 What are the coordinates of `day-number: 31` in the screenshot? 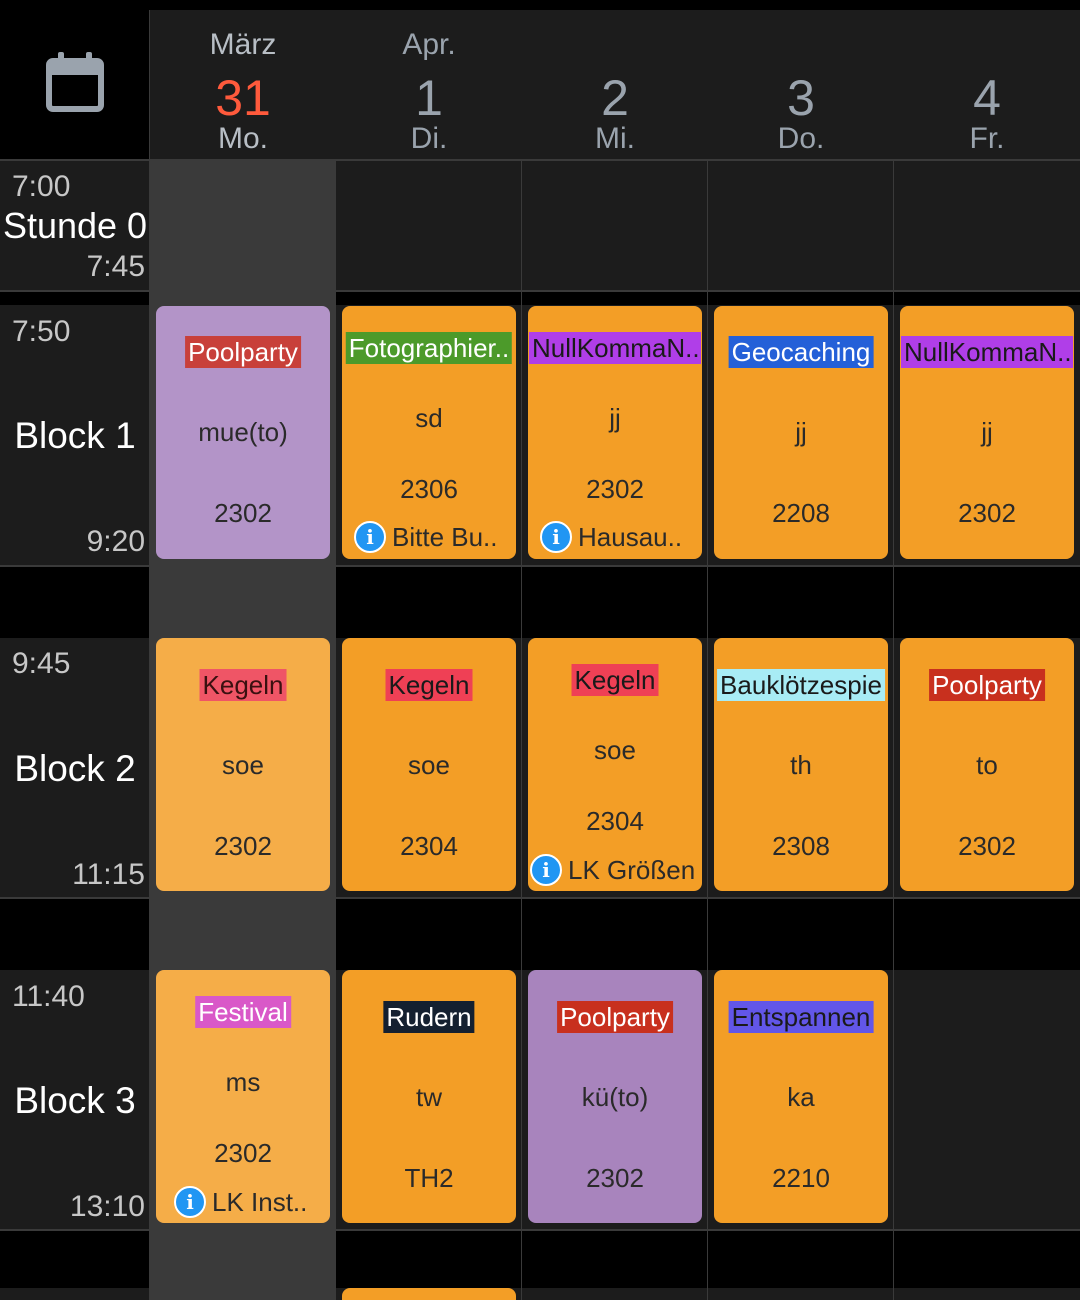 It's located at (243, 98).